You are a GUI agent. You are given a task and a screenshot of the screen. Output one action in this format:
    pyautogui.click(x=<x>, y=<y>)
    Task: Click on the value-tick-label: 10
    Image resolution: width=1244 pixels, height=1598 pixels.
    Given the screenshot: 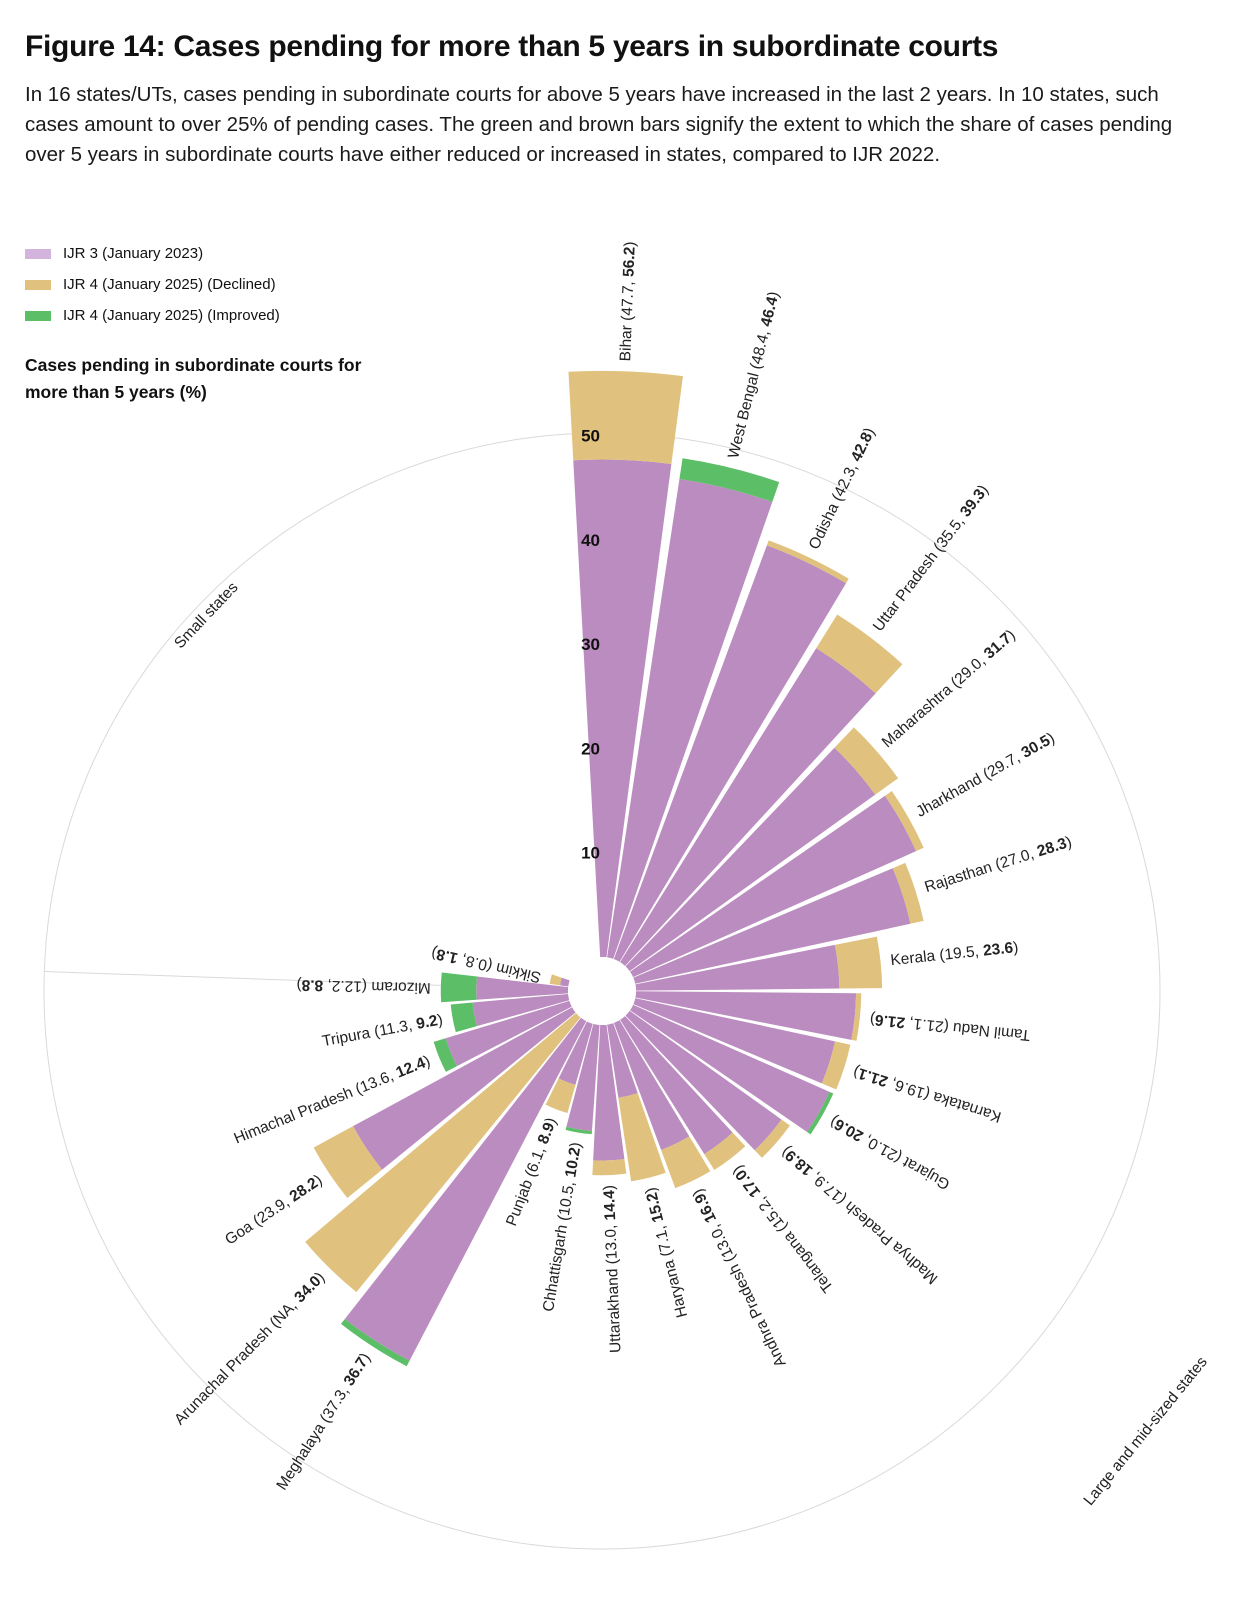 What is the action you would take?
    pyautogui.click(x=590, y=853)
    